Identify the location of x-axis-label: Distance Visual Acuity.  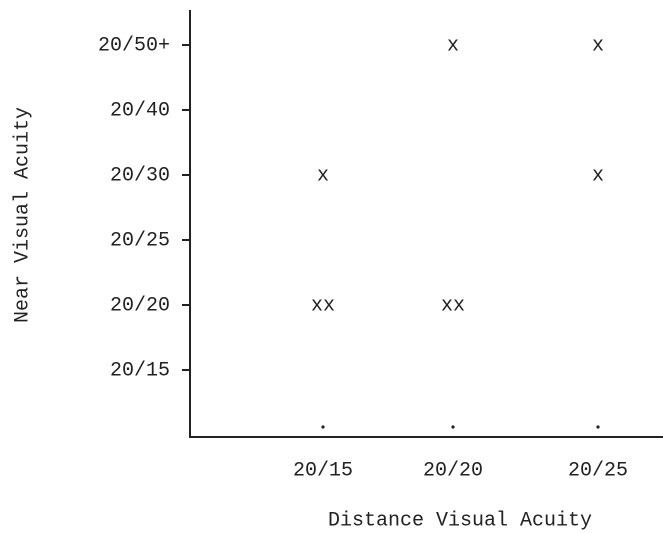
(460, 520).